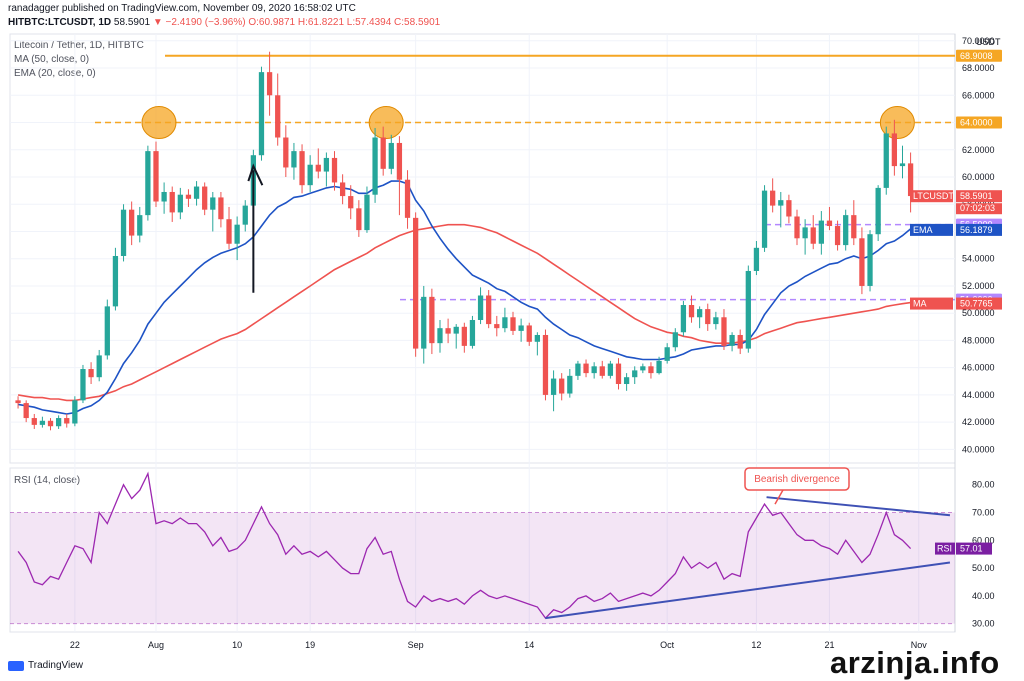  What do you see at coordinates (47, 480) in the screenshot?
I see `rsi-legend: RSI (14, close)` at bounding box center [47, 480].